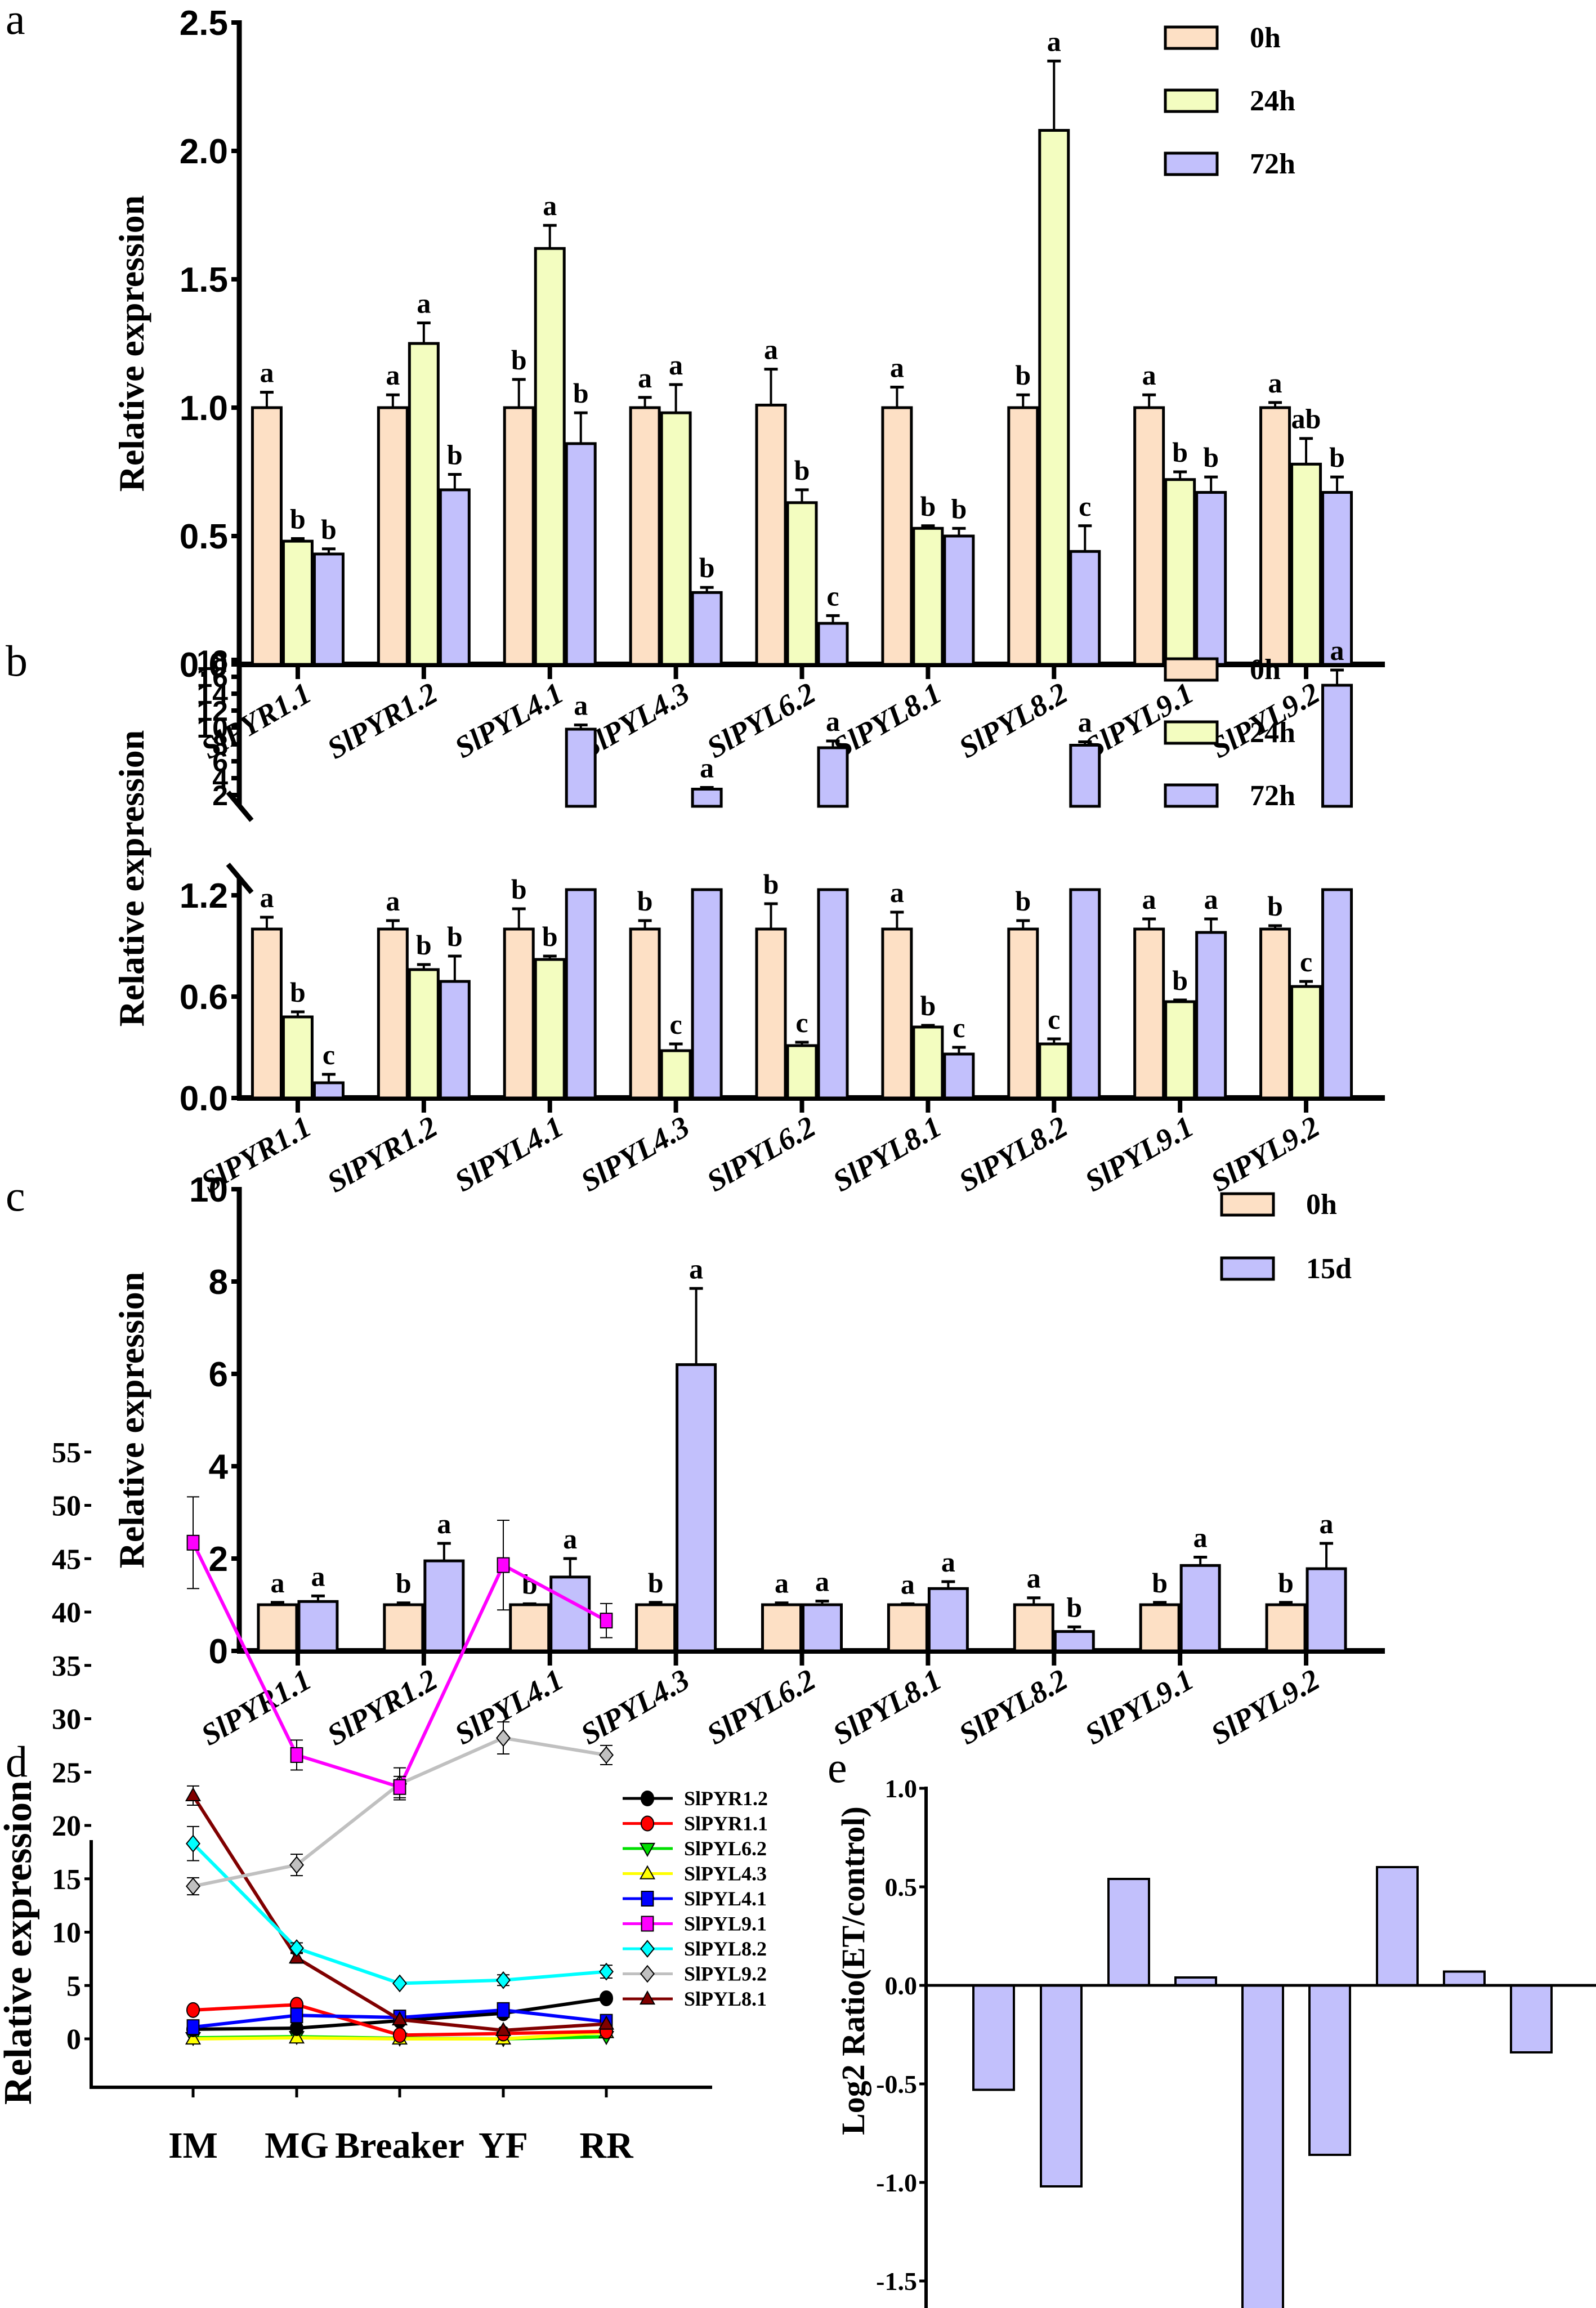 Image resolution: width=1596 pixels, height=2308 pixels. What do you see at coordinates (256, 1707) in the screenshot?
I see `x-tick-label: SlPYR1.1` at bounding box center [256, 1707].